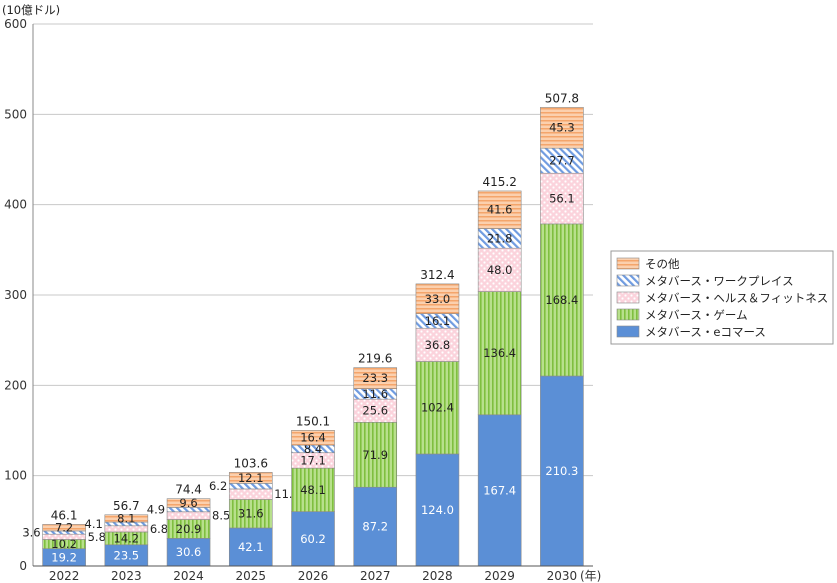  I want to click on data-label: 168.4, so click(561, 300).